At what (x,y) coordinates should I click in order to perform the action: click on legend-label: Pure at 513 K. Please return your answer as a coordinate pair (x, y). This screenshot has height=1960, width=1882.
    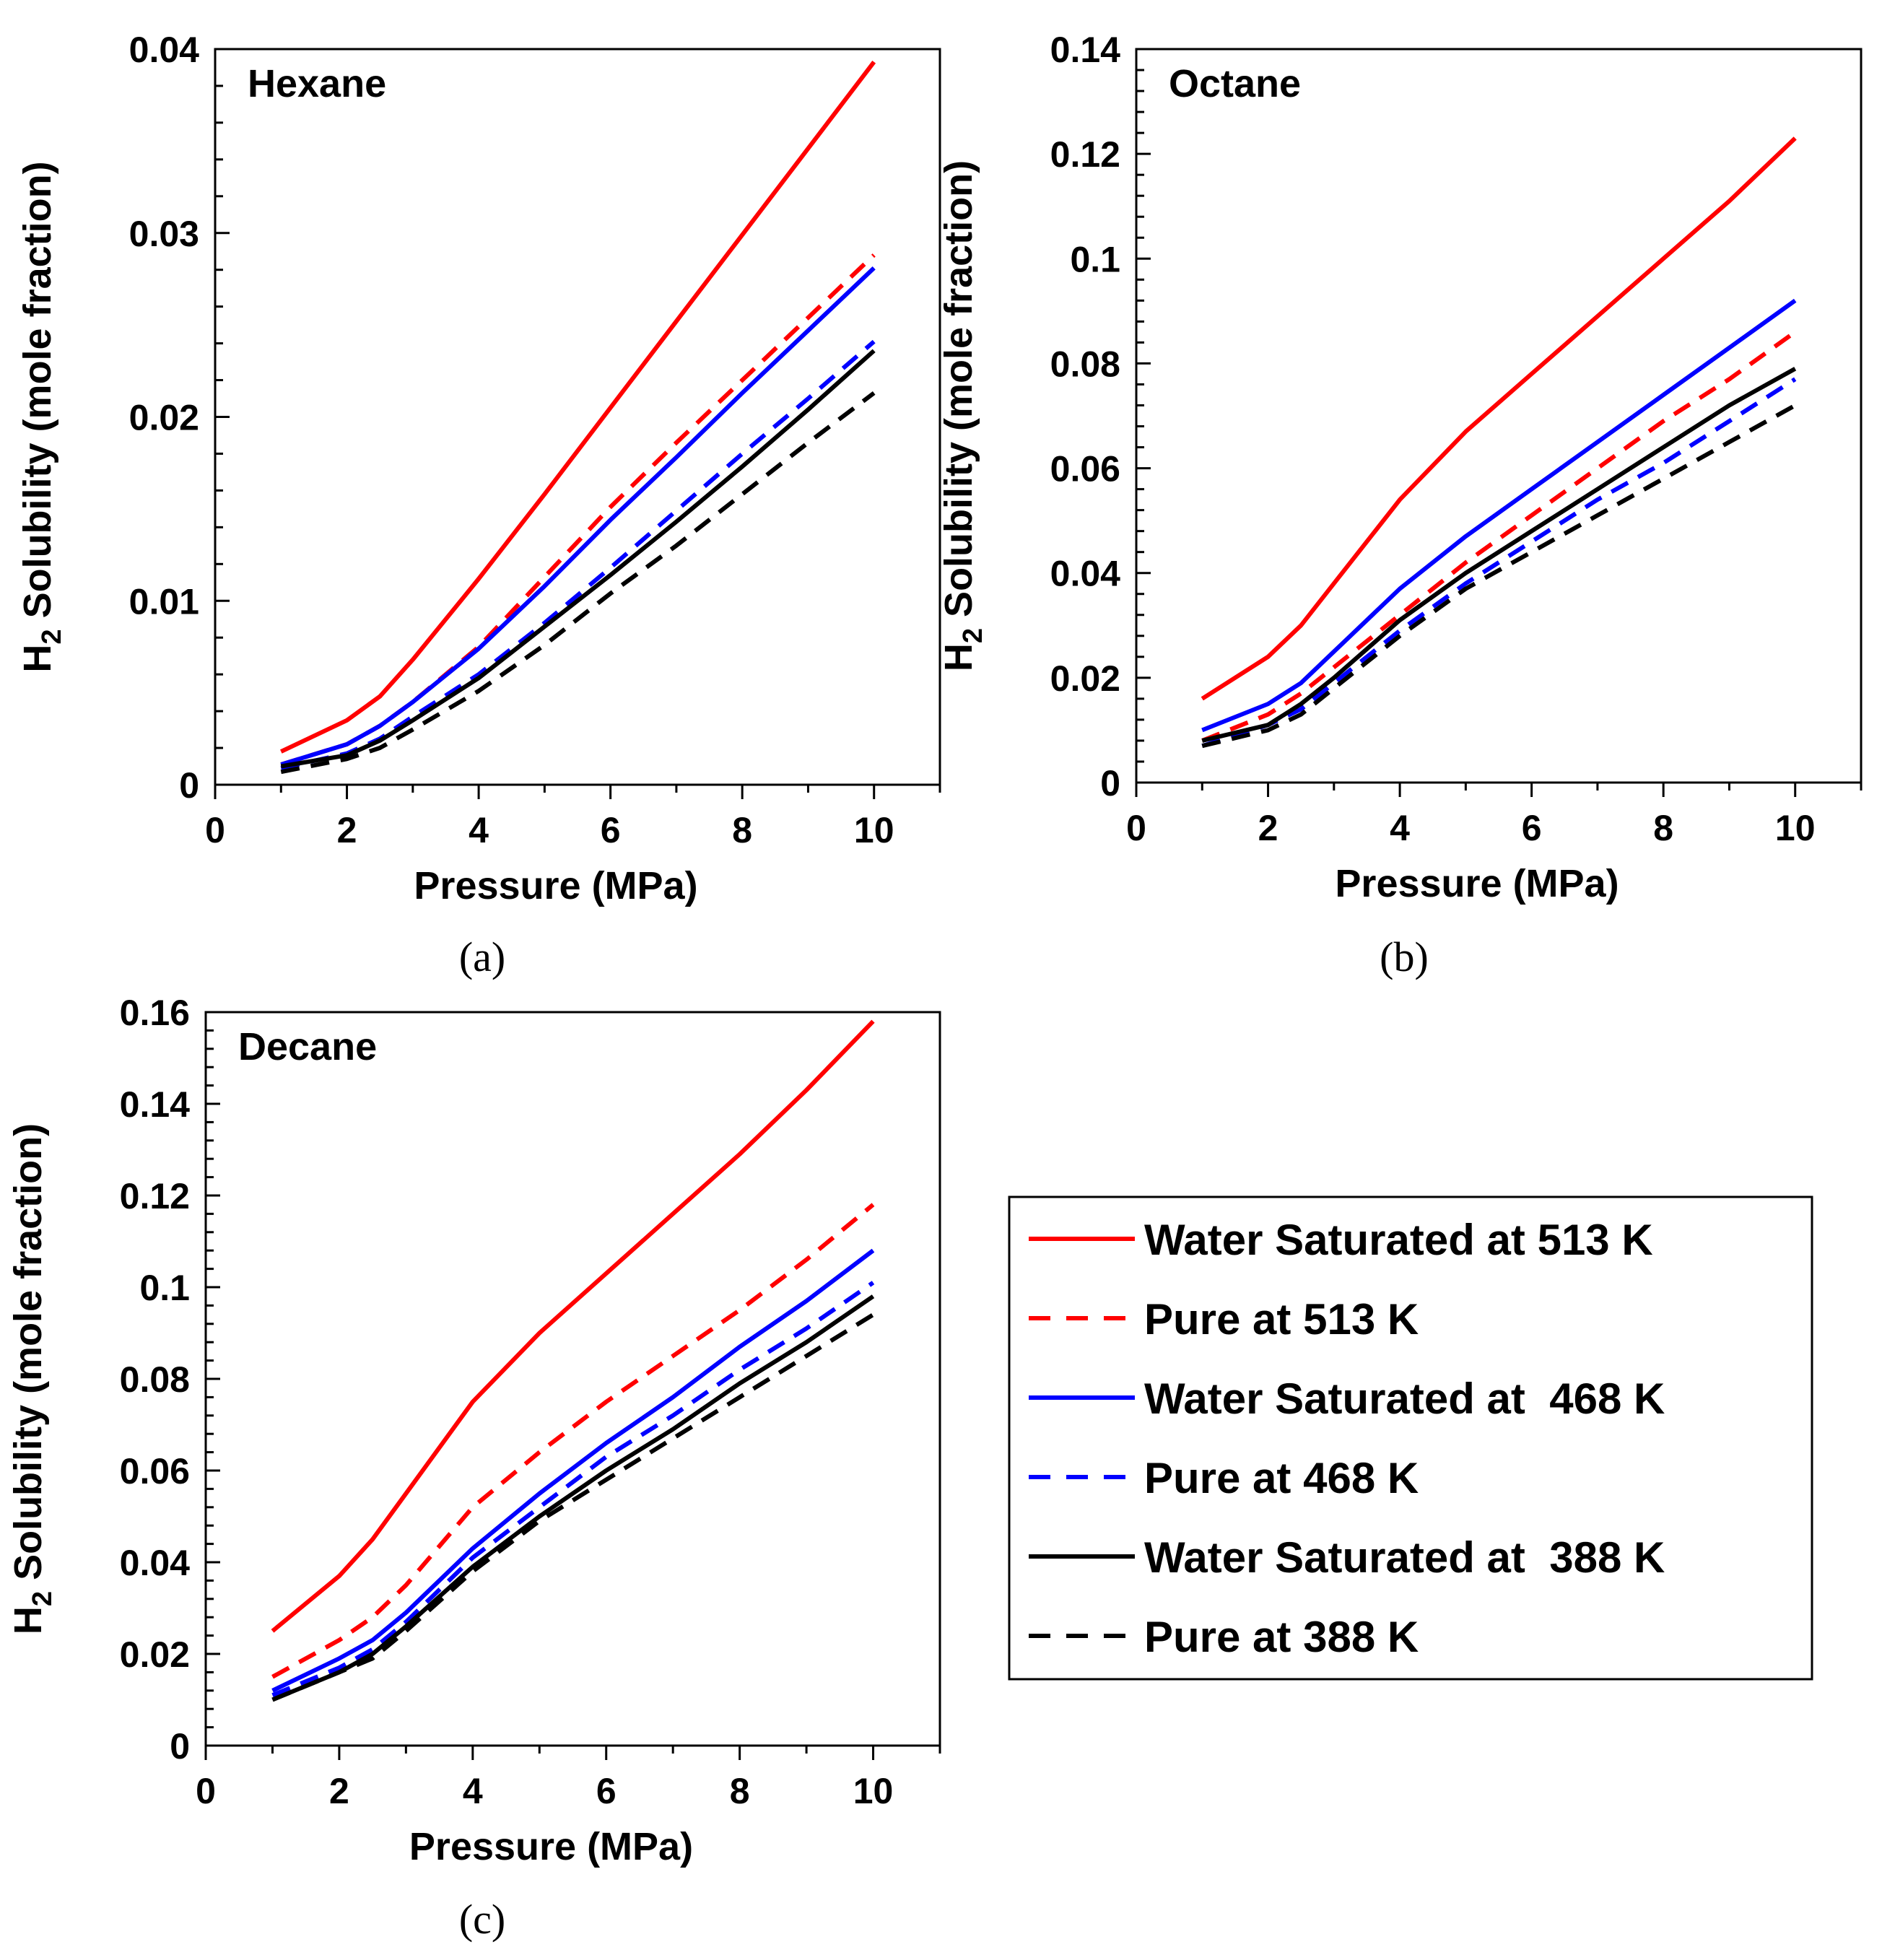
    Looking at the image, I should click on (1282, 1319).